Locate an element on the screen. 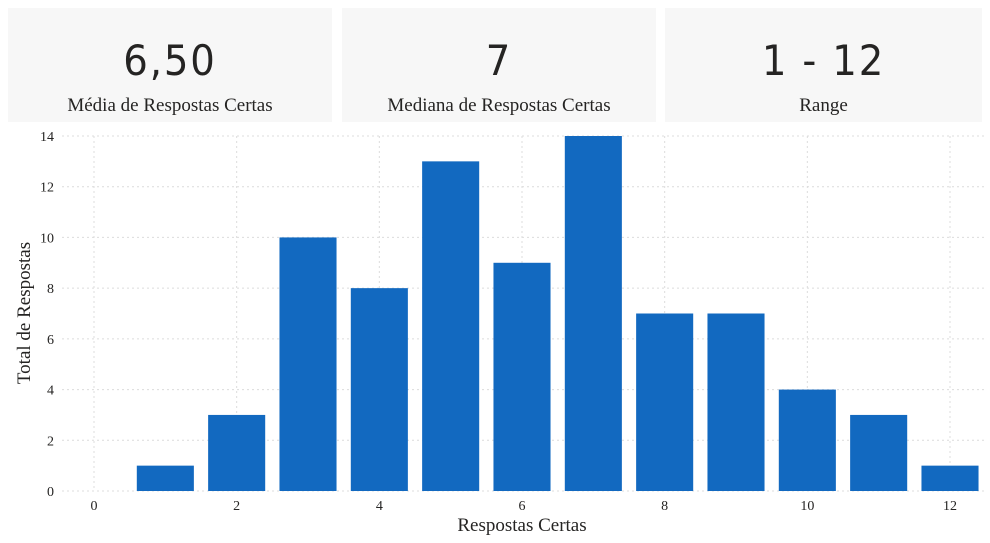  x-tick-label: 0 is located at coordinates (94, 506).